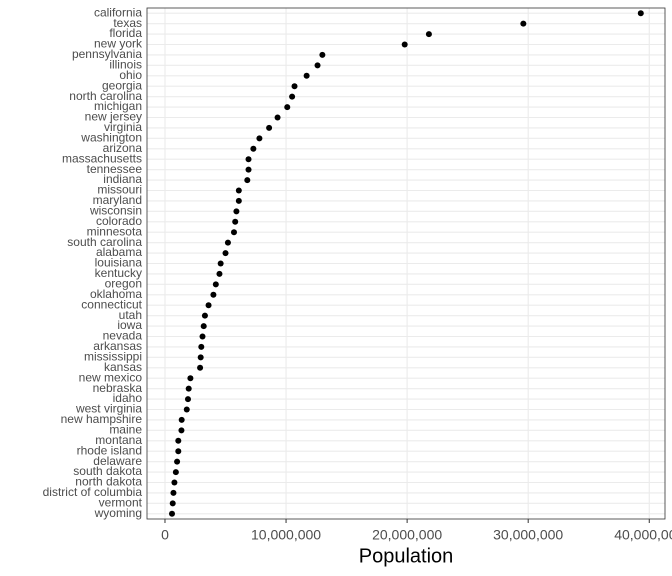 The width and height of the screenshot is (672, 576). What do you see at coordinates (108, 409) in the screenshot?
I see `y-tick-label: west virginia` at bounding box center [108, 409].